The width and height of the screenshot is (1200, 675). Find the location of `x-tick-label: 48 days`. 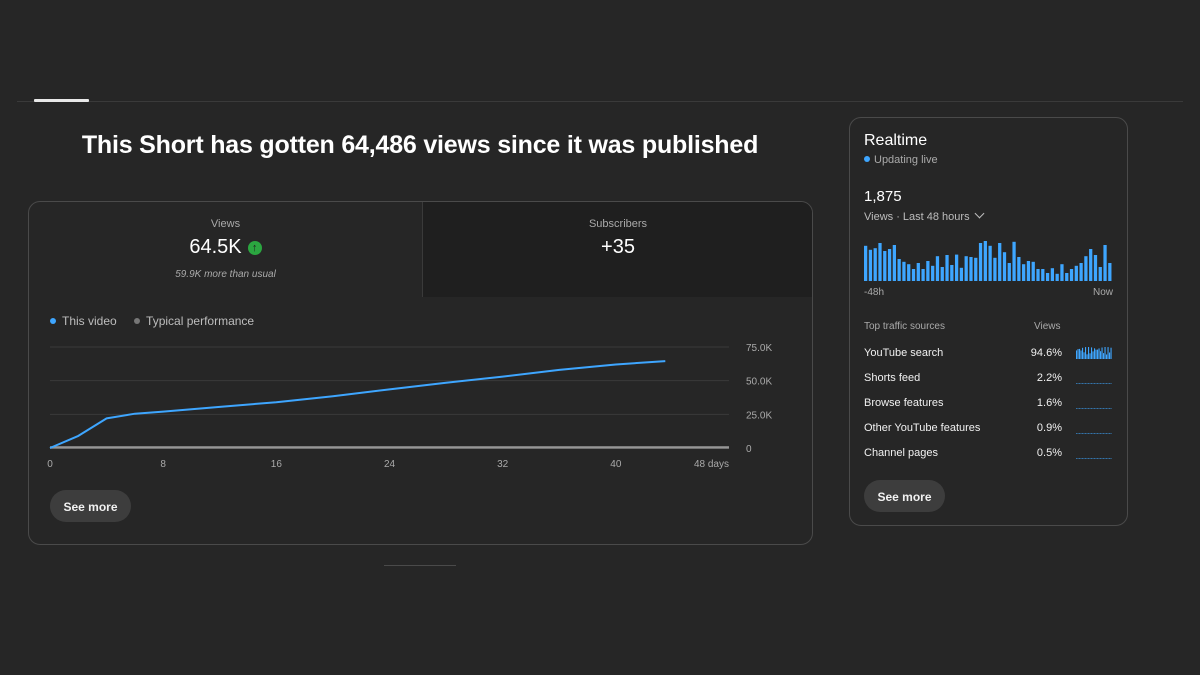

x-tick-label: 48 days is located at coordinates (711, 464).